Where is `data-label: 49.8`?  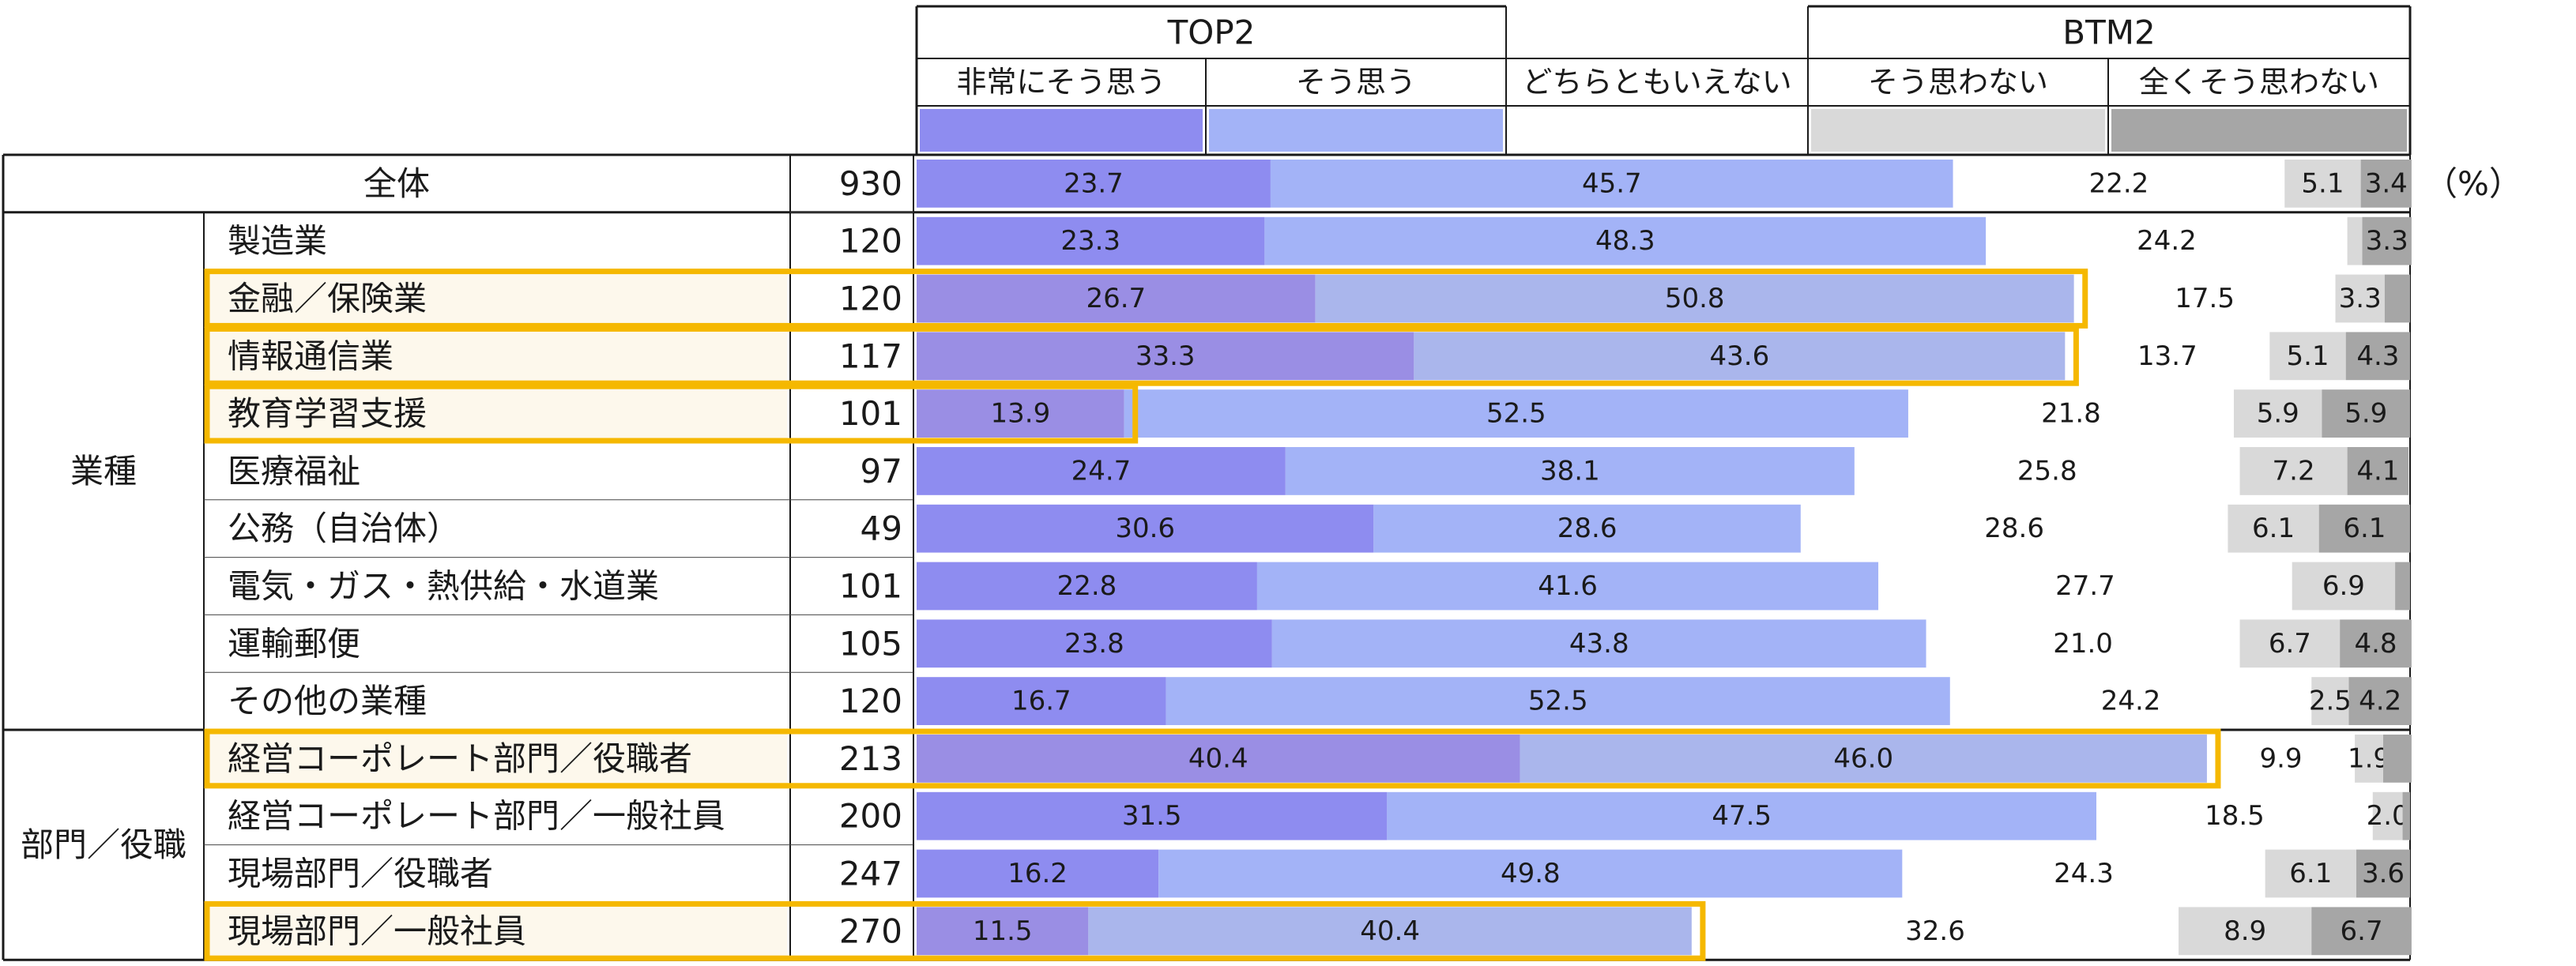
data-label: 49.8 is located at coordinates (1531, 874).